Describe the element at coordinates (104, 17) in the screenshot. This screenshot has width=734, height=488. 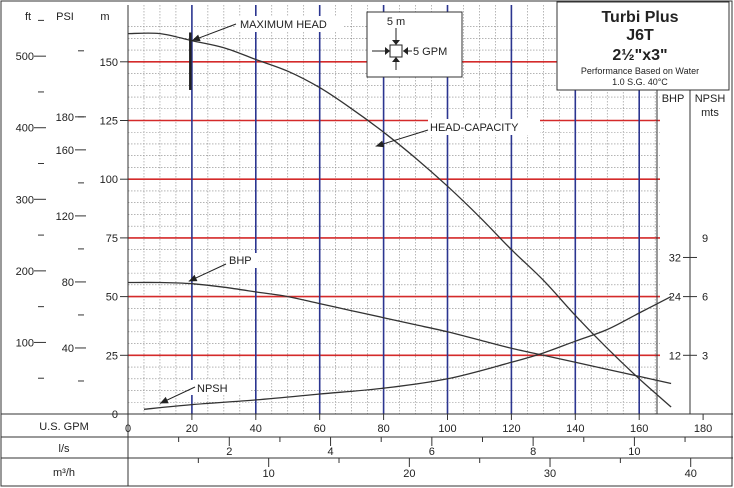
I see `m-axis-label: m` at that location.